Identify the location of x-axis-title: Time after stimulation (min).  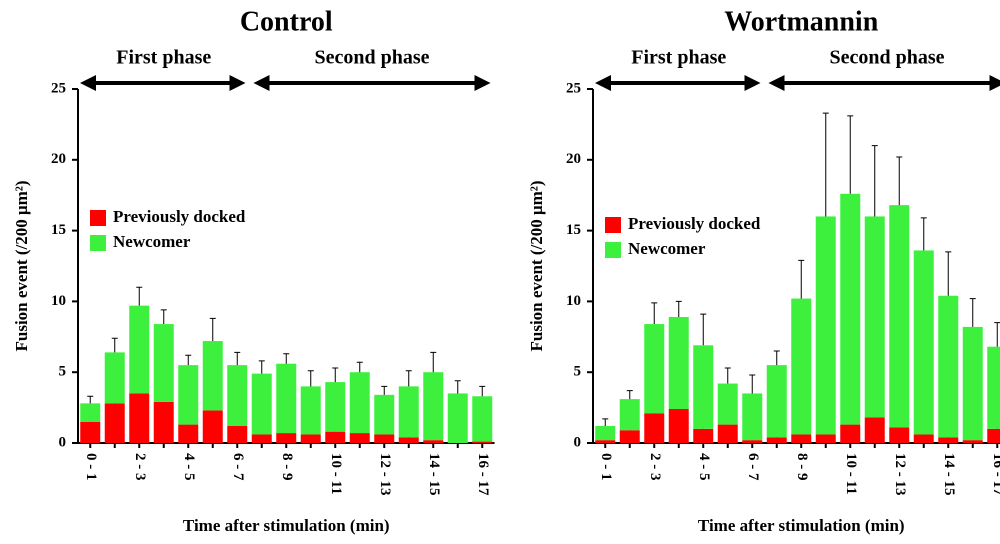
(801, 525).